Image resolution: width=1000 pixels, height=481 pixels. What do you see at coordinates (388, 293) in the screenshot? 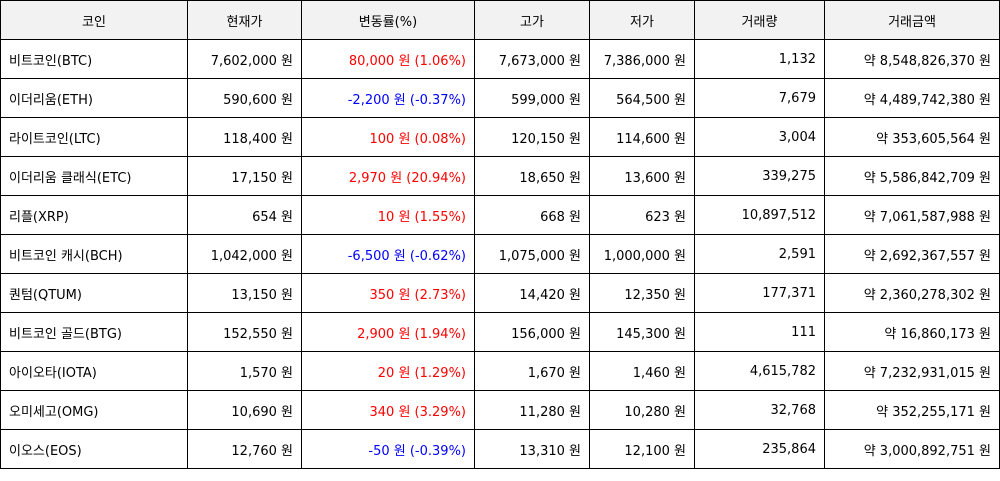
I see `cell-change: 350 원 (2.73%)` at bounding box center [388, 293].